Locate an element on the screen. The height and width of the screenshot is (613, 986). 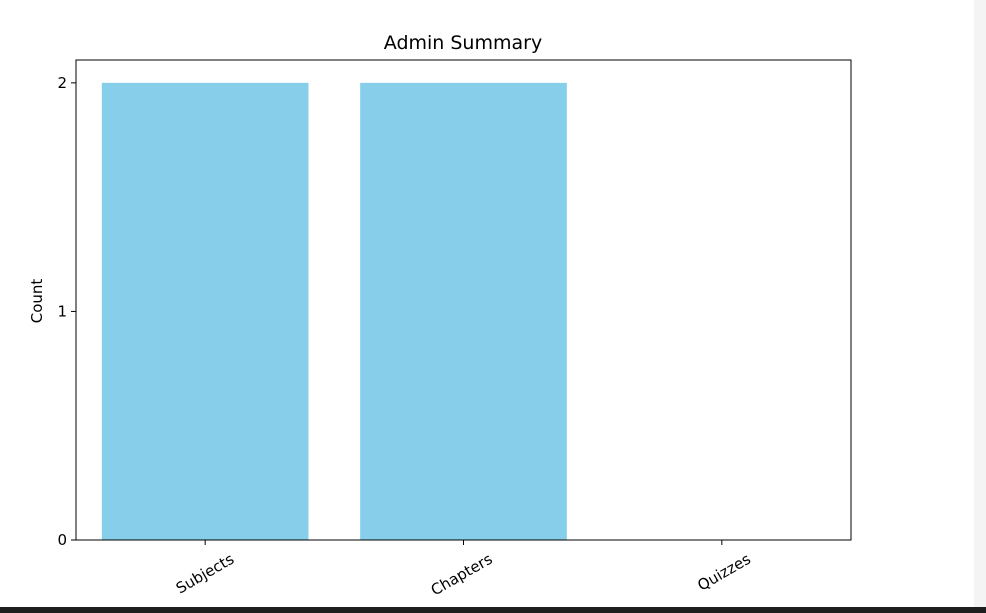
y-tick-label: 2 is located at coordinates (62, 83).